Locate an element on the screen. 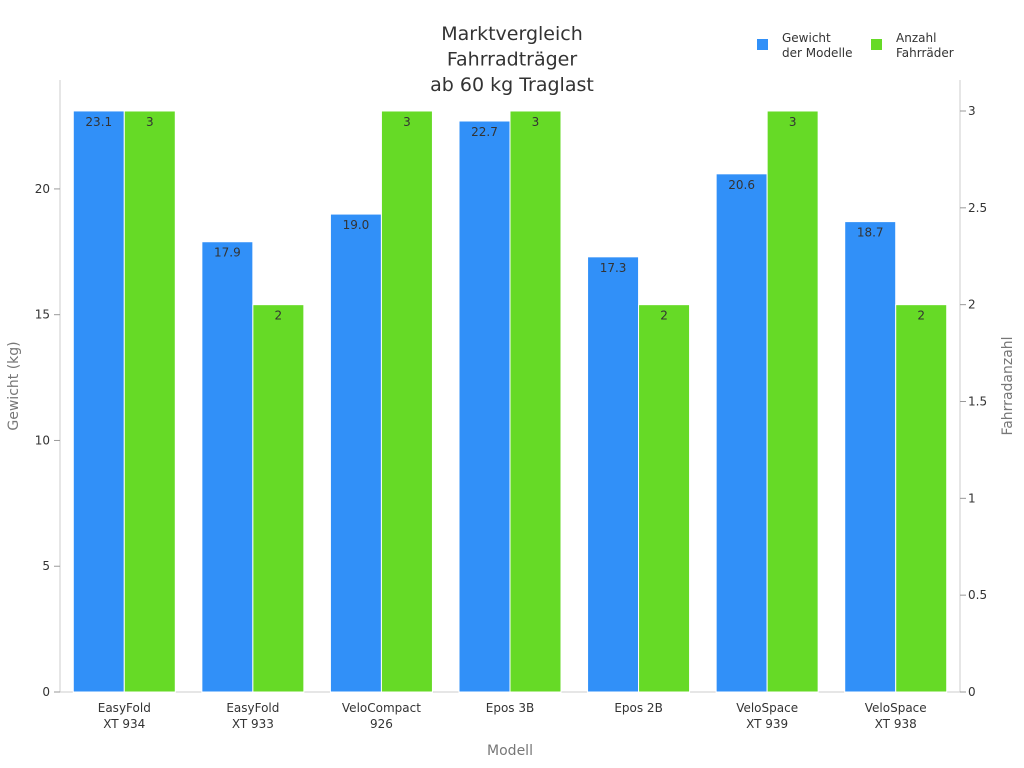 Image resolution: width=1024 pixels, height=768 pixels. data-label: 20.6 is located at coordinates (741, 185).